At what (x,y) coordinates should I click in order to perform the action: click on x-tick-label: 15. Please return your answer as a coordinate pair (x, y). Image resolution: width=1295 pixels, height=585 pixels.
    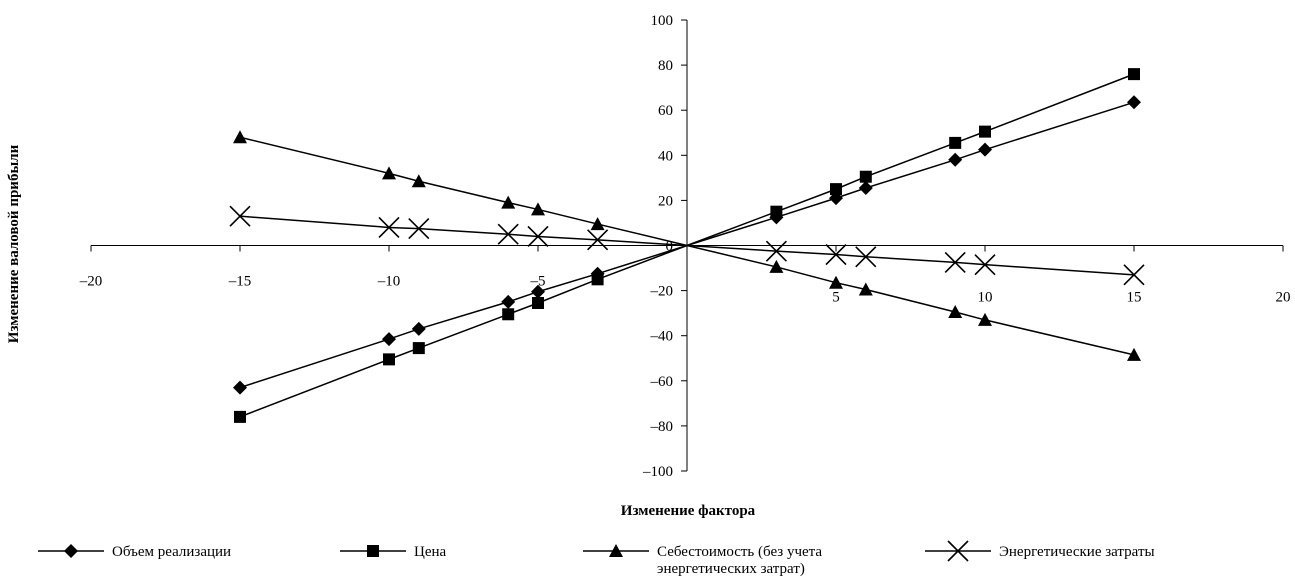
    Looking at the image, I should click on (1134, 298).